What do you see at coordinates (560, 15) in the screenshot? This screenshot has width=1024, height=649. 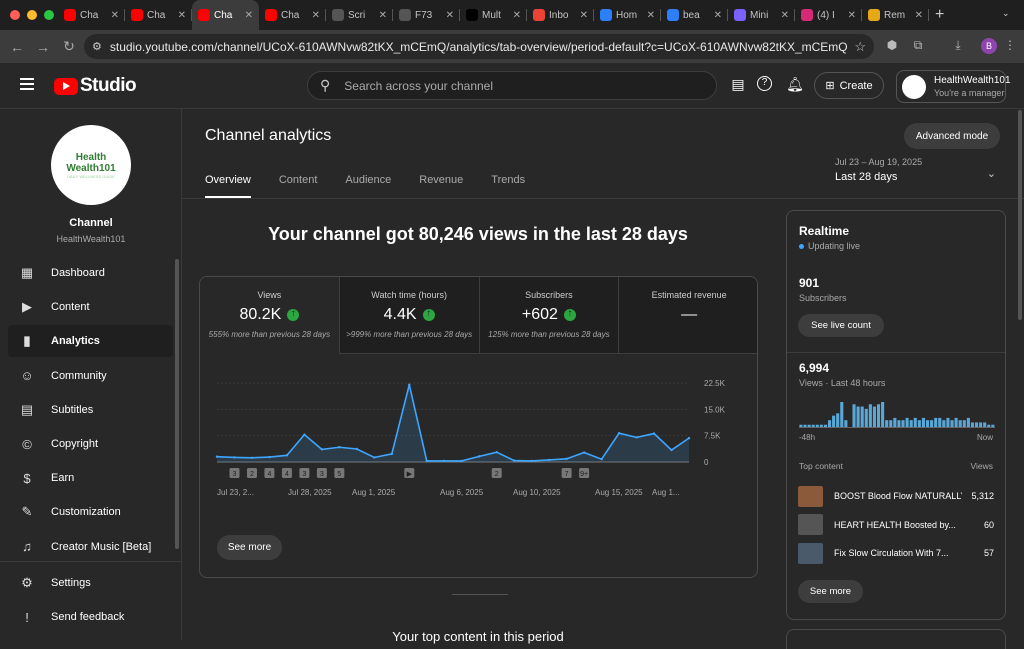 I see `browser-tab: Inbo ✕` at bounding box center [560, 15].